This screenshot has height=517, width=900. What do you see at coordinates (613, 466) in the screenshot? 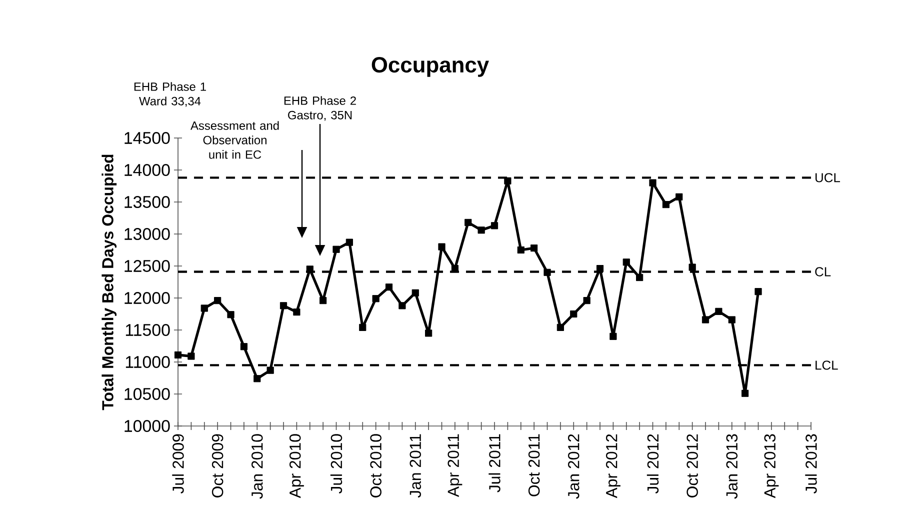
I see `x-tick-label: Apr 2012` at bounding box center [613, 466].